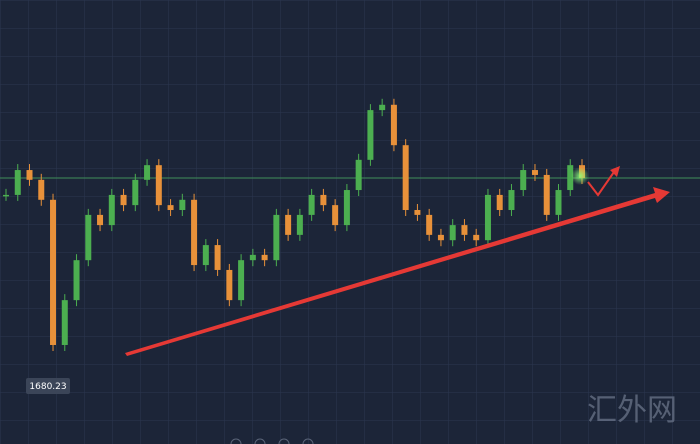  I want to click on low-label: 1680.23, so click(47, 387).